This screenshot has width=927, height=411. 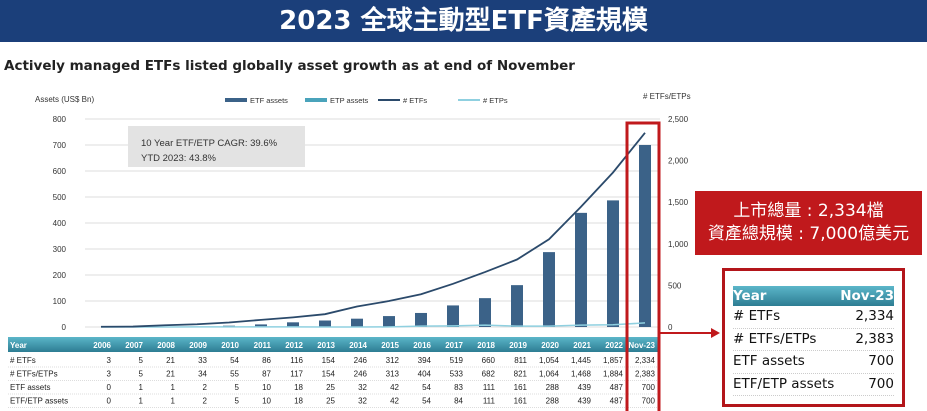 What do you see at coordinates (173, 401) in the screenshot?
I see `table-cell: 1` at bounding box center [173, 401].